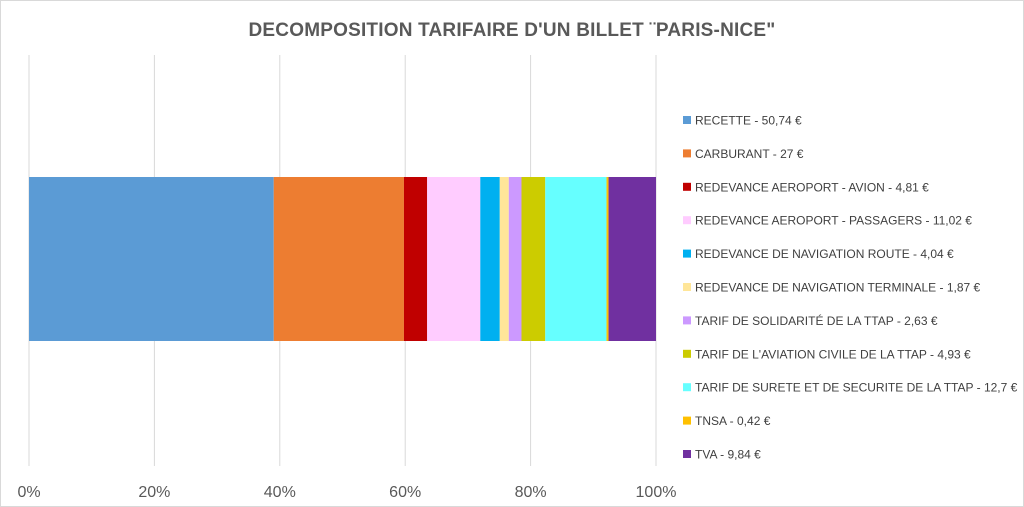 Image resolution: width=1024 pixels, height=507 pixels. What do you see at coordinates (816, 320) in the screenshot?
I see `legend-label: TARIF DE SOLIDARITÉ DE LA TTAP - 2,63 €` at bounding box center [816, 320].